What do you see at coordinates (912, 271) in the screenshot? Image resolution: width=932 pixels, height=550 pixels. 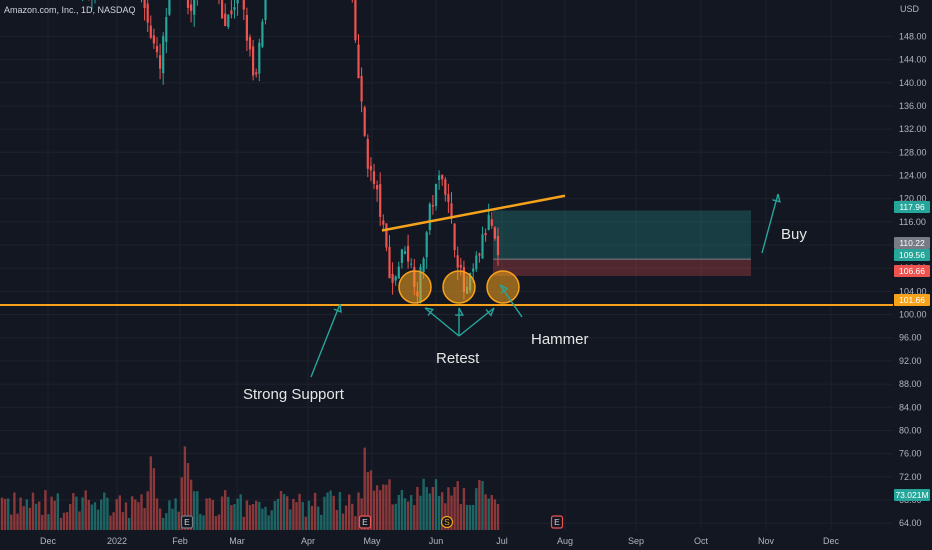 I see `price-tag-label: 106.66` at bounding box center [912, 271].